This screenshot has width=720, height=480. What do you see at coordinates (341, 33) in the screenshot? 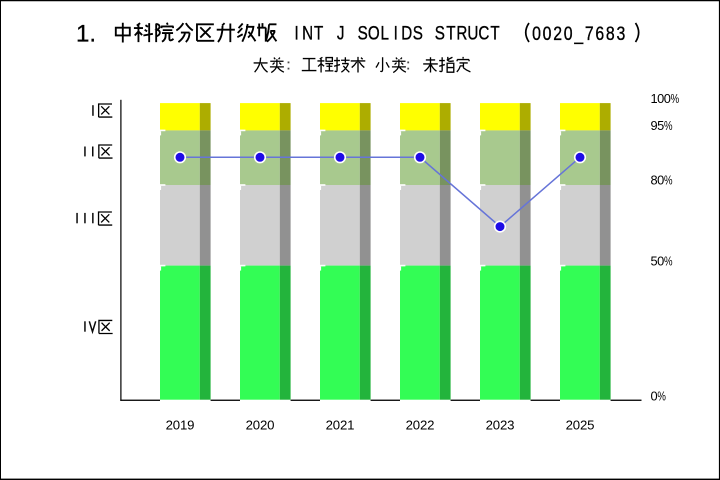
I see `svg-text: J` at bounding box center [341, 33].